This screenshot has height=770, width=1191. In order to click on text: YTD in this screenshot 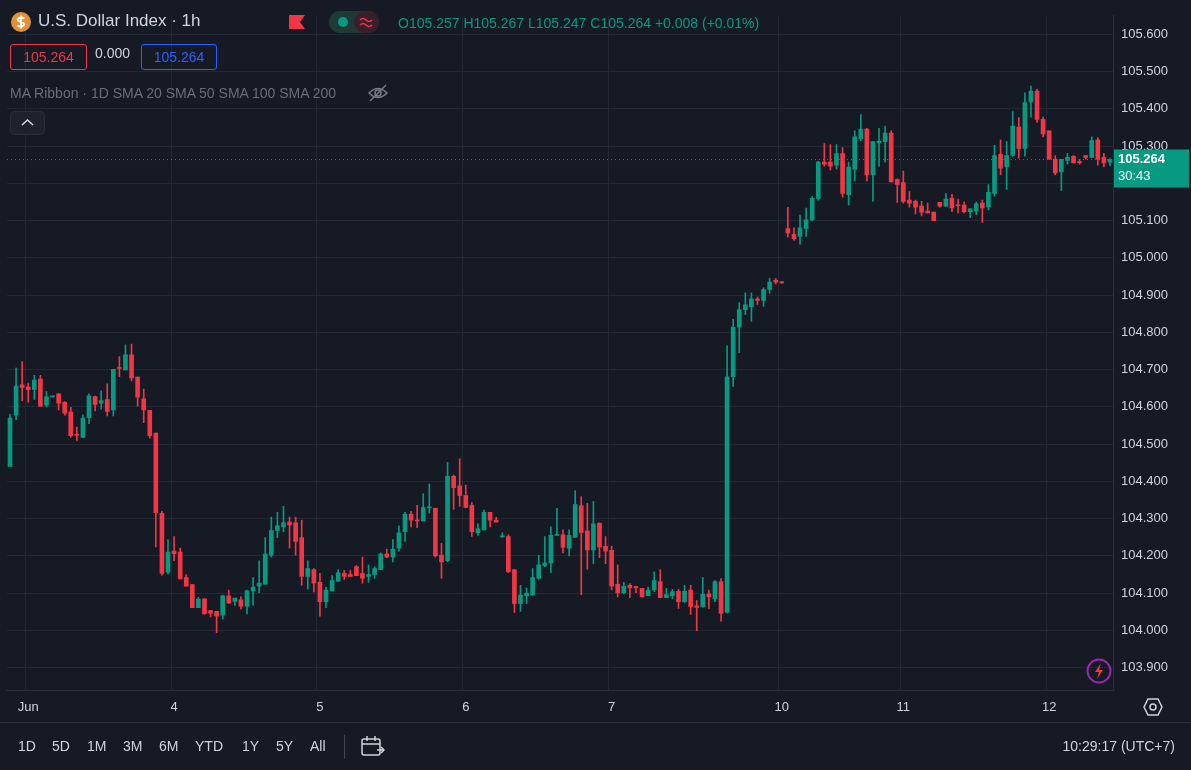, I will do `click(209, 746)`.